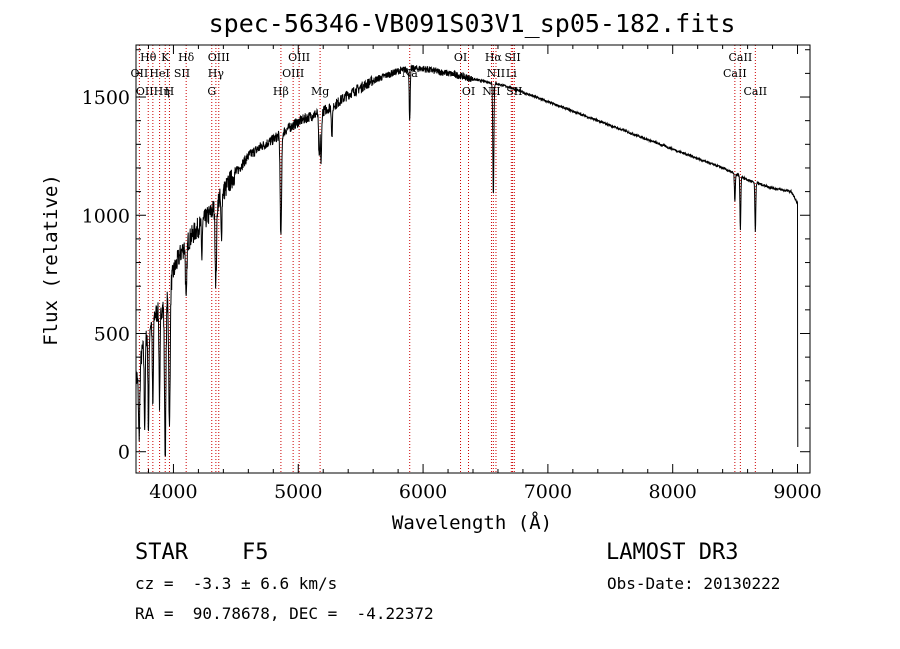  I want to click on redshift-readout: cz = -3.3 ± 6.6 km/s, so click(236, 583).